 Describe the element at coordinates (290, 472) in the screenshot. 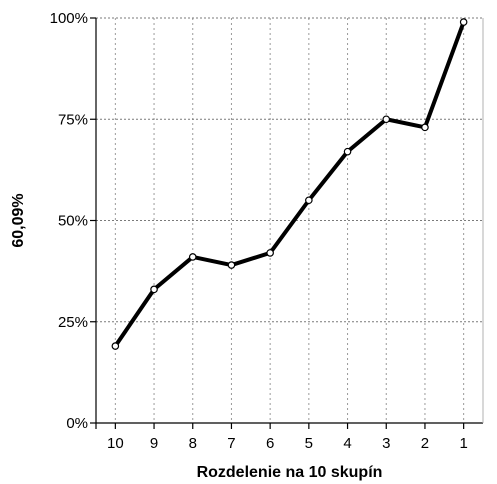

I see `x-axis-title: Rozdelenie na 10 skupín` at that location.